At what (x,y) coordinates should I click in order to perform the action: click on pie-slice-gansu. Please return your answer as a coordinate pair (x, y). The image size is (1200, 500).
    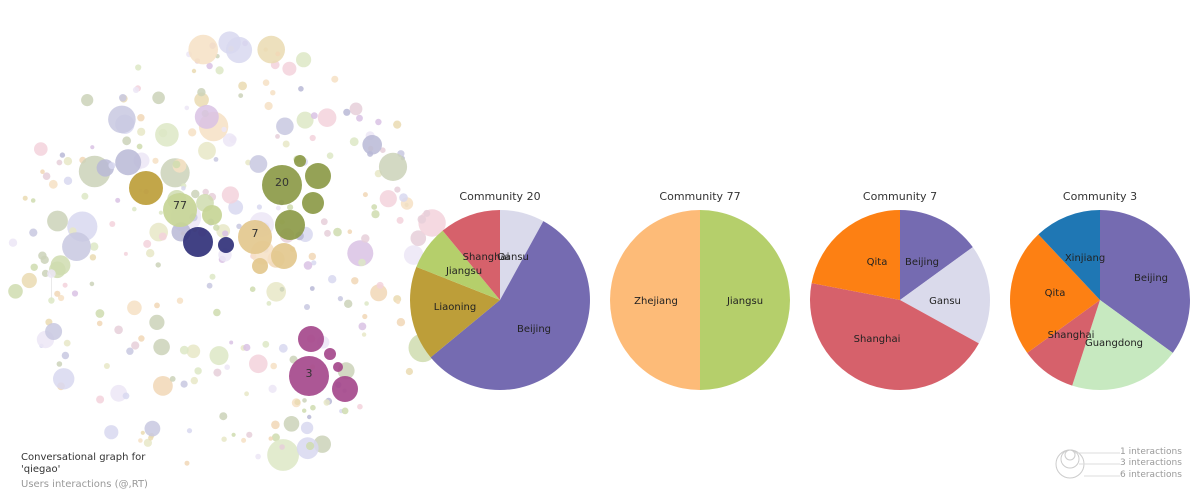
    Looking at the image, I should click on (522, 255).